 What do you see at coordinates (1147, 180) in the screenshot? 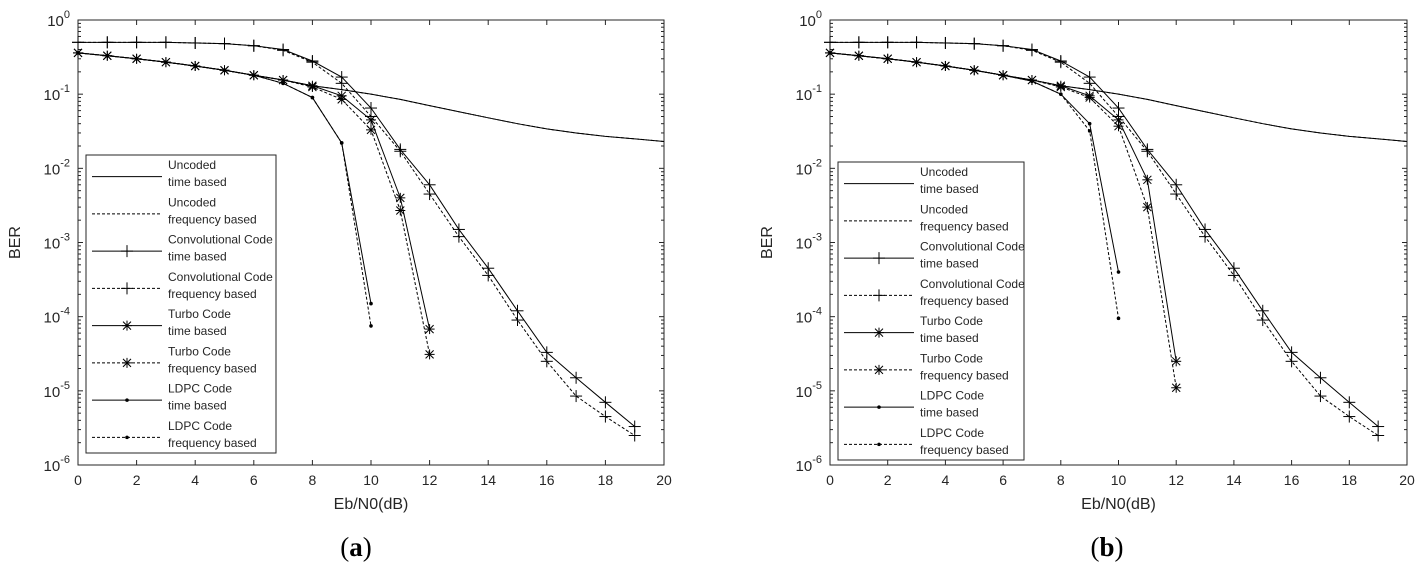
I see `panel-b-series-4-point-11-d2` at bounding box center [1147, 180].